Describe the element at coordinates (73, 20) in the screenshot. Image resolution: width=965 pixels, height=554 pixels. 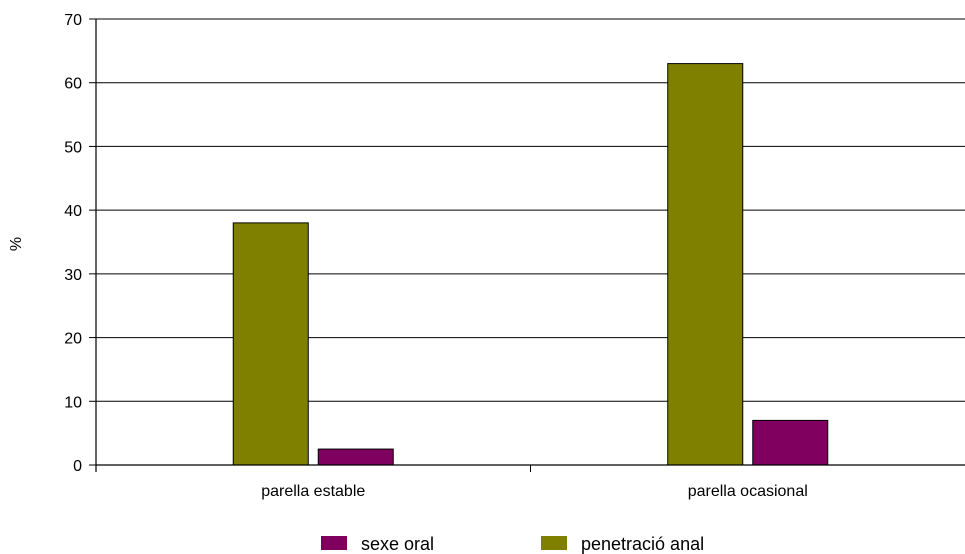
I see `y-tick-label-70: 70` at that location.